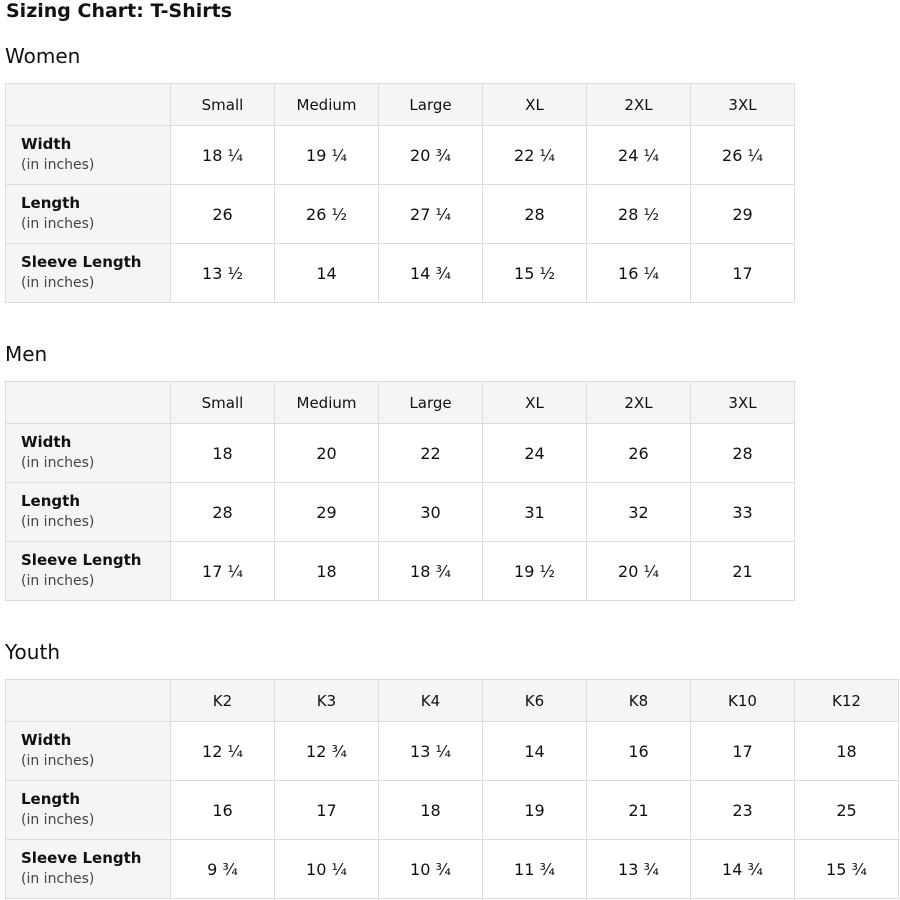  I want to click on measure-cell: 13 ½, so click(222, 273).